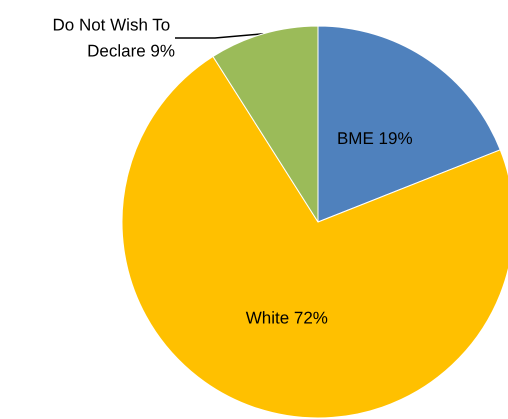 This screenshot has width=508, height=419. Describe the element at coordinates (113, 38) in the screenshot. I see `slice-label: Do Not Wish To Declare 9%` at that location.